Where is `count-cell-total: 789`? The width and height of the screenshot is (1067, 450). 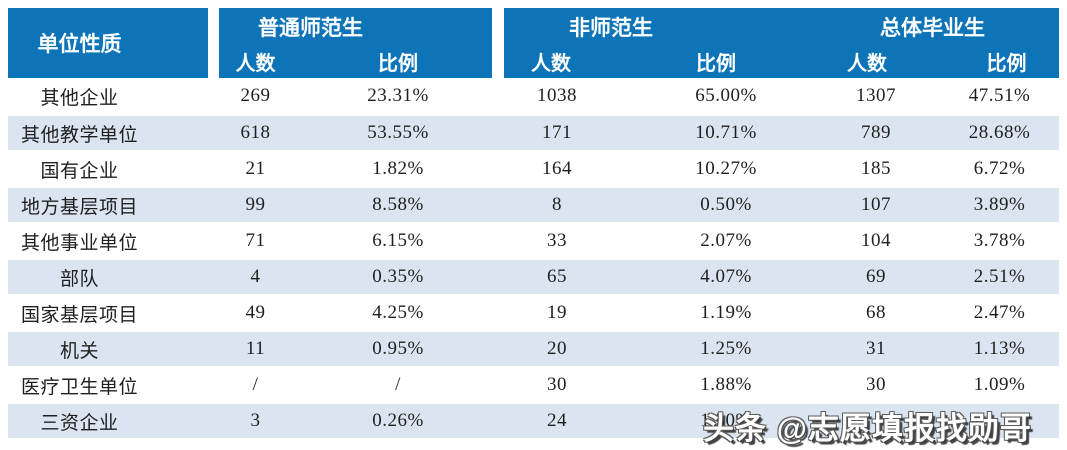 count-cell-total: 789 is located at coordinates (876, 132).